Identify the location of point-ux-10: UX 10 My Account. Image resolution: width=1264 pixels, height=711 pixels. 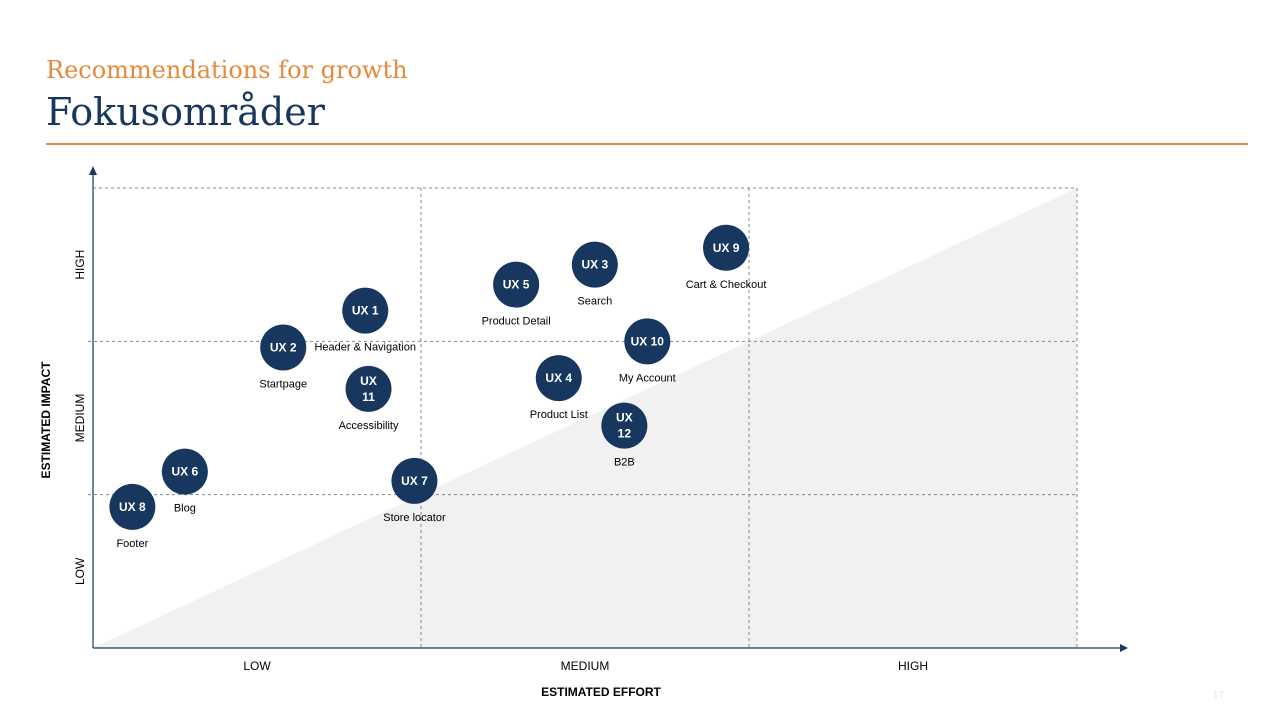
(647, 351).